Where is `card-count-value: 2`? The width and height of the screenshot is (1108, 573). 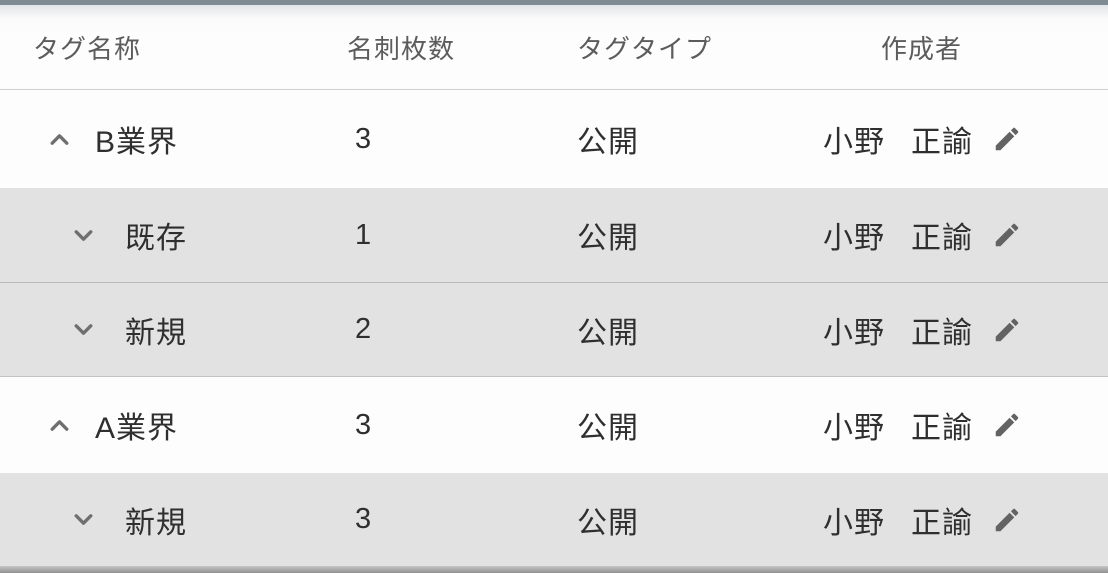 card-count-value: 2 is located at coordinates (364, 329).